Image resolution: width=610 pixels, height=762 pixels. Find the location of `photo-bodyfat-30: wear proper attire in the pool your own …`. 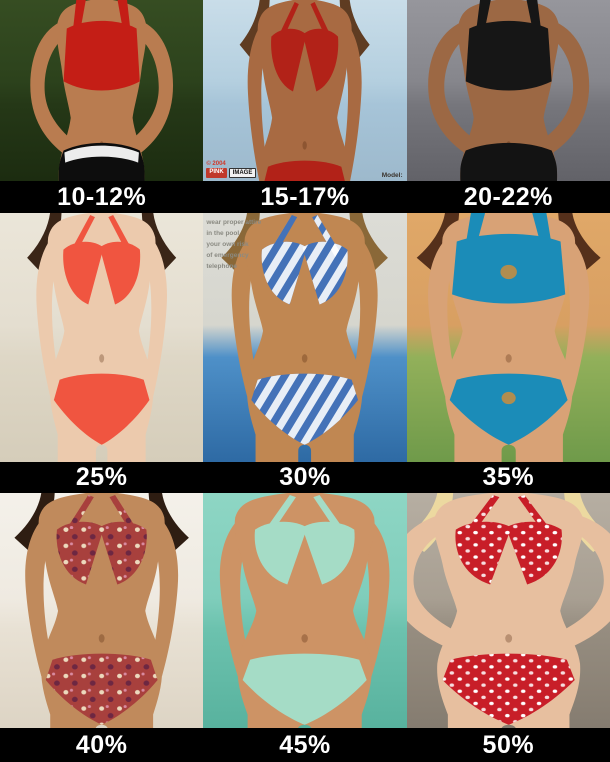

photo-bodyfat-30: wear proper attire in the pool your own … is located at coordinates (305, 337).